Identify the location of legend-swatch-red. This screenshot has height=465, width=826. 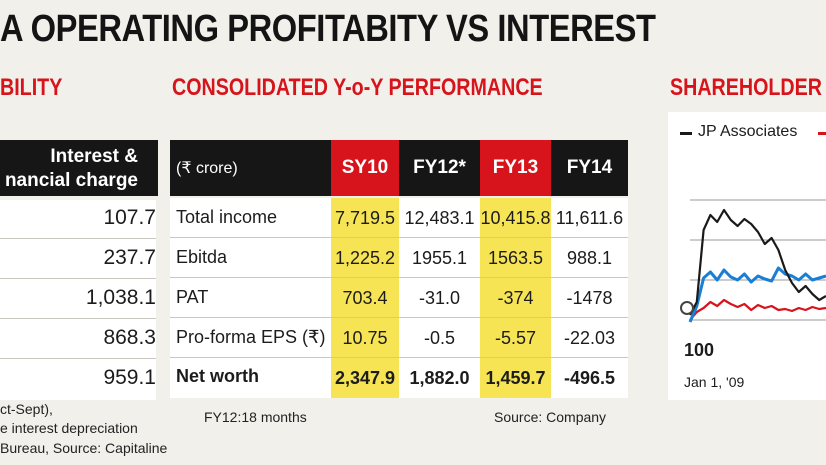
(822, 133).